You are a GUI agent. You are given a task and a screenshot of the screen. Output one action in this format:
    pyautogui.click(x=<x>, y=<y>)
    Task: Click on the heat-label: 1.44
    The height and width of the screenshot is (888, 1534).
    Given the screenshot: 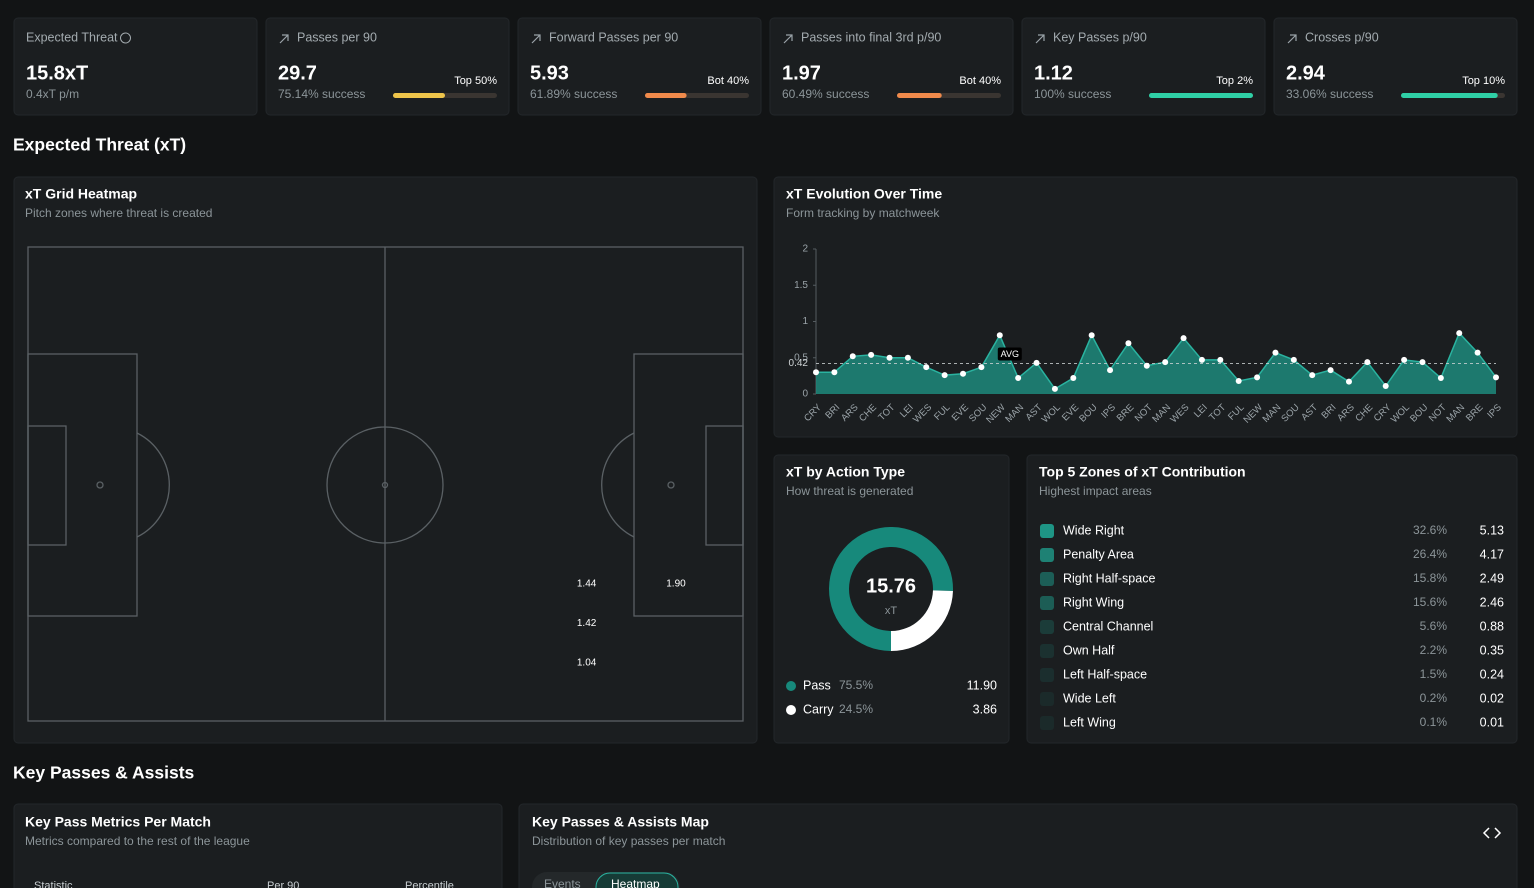 What is the action you would take?
    pyautogui.click(x=587, y=583)
    